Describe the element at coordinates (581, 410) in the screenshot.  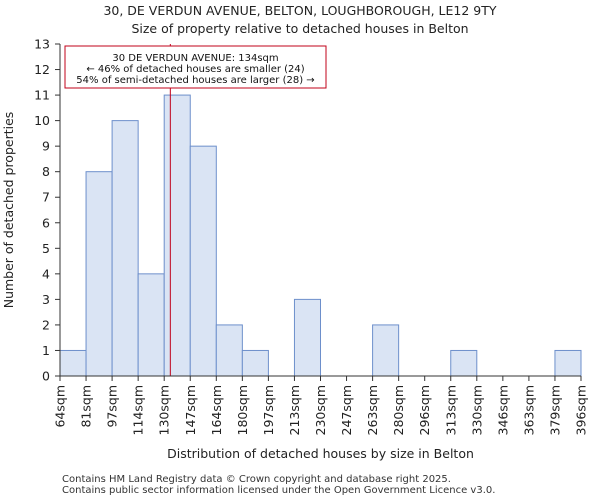
I see `x-tick-label: 396sqm` at that location.